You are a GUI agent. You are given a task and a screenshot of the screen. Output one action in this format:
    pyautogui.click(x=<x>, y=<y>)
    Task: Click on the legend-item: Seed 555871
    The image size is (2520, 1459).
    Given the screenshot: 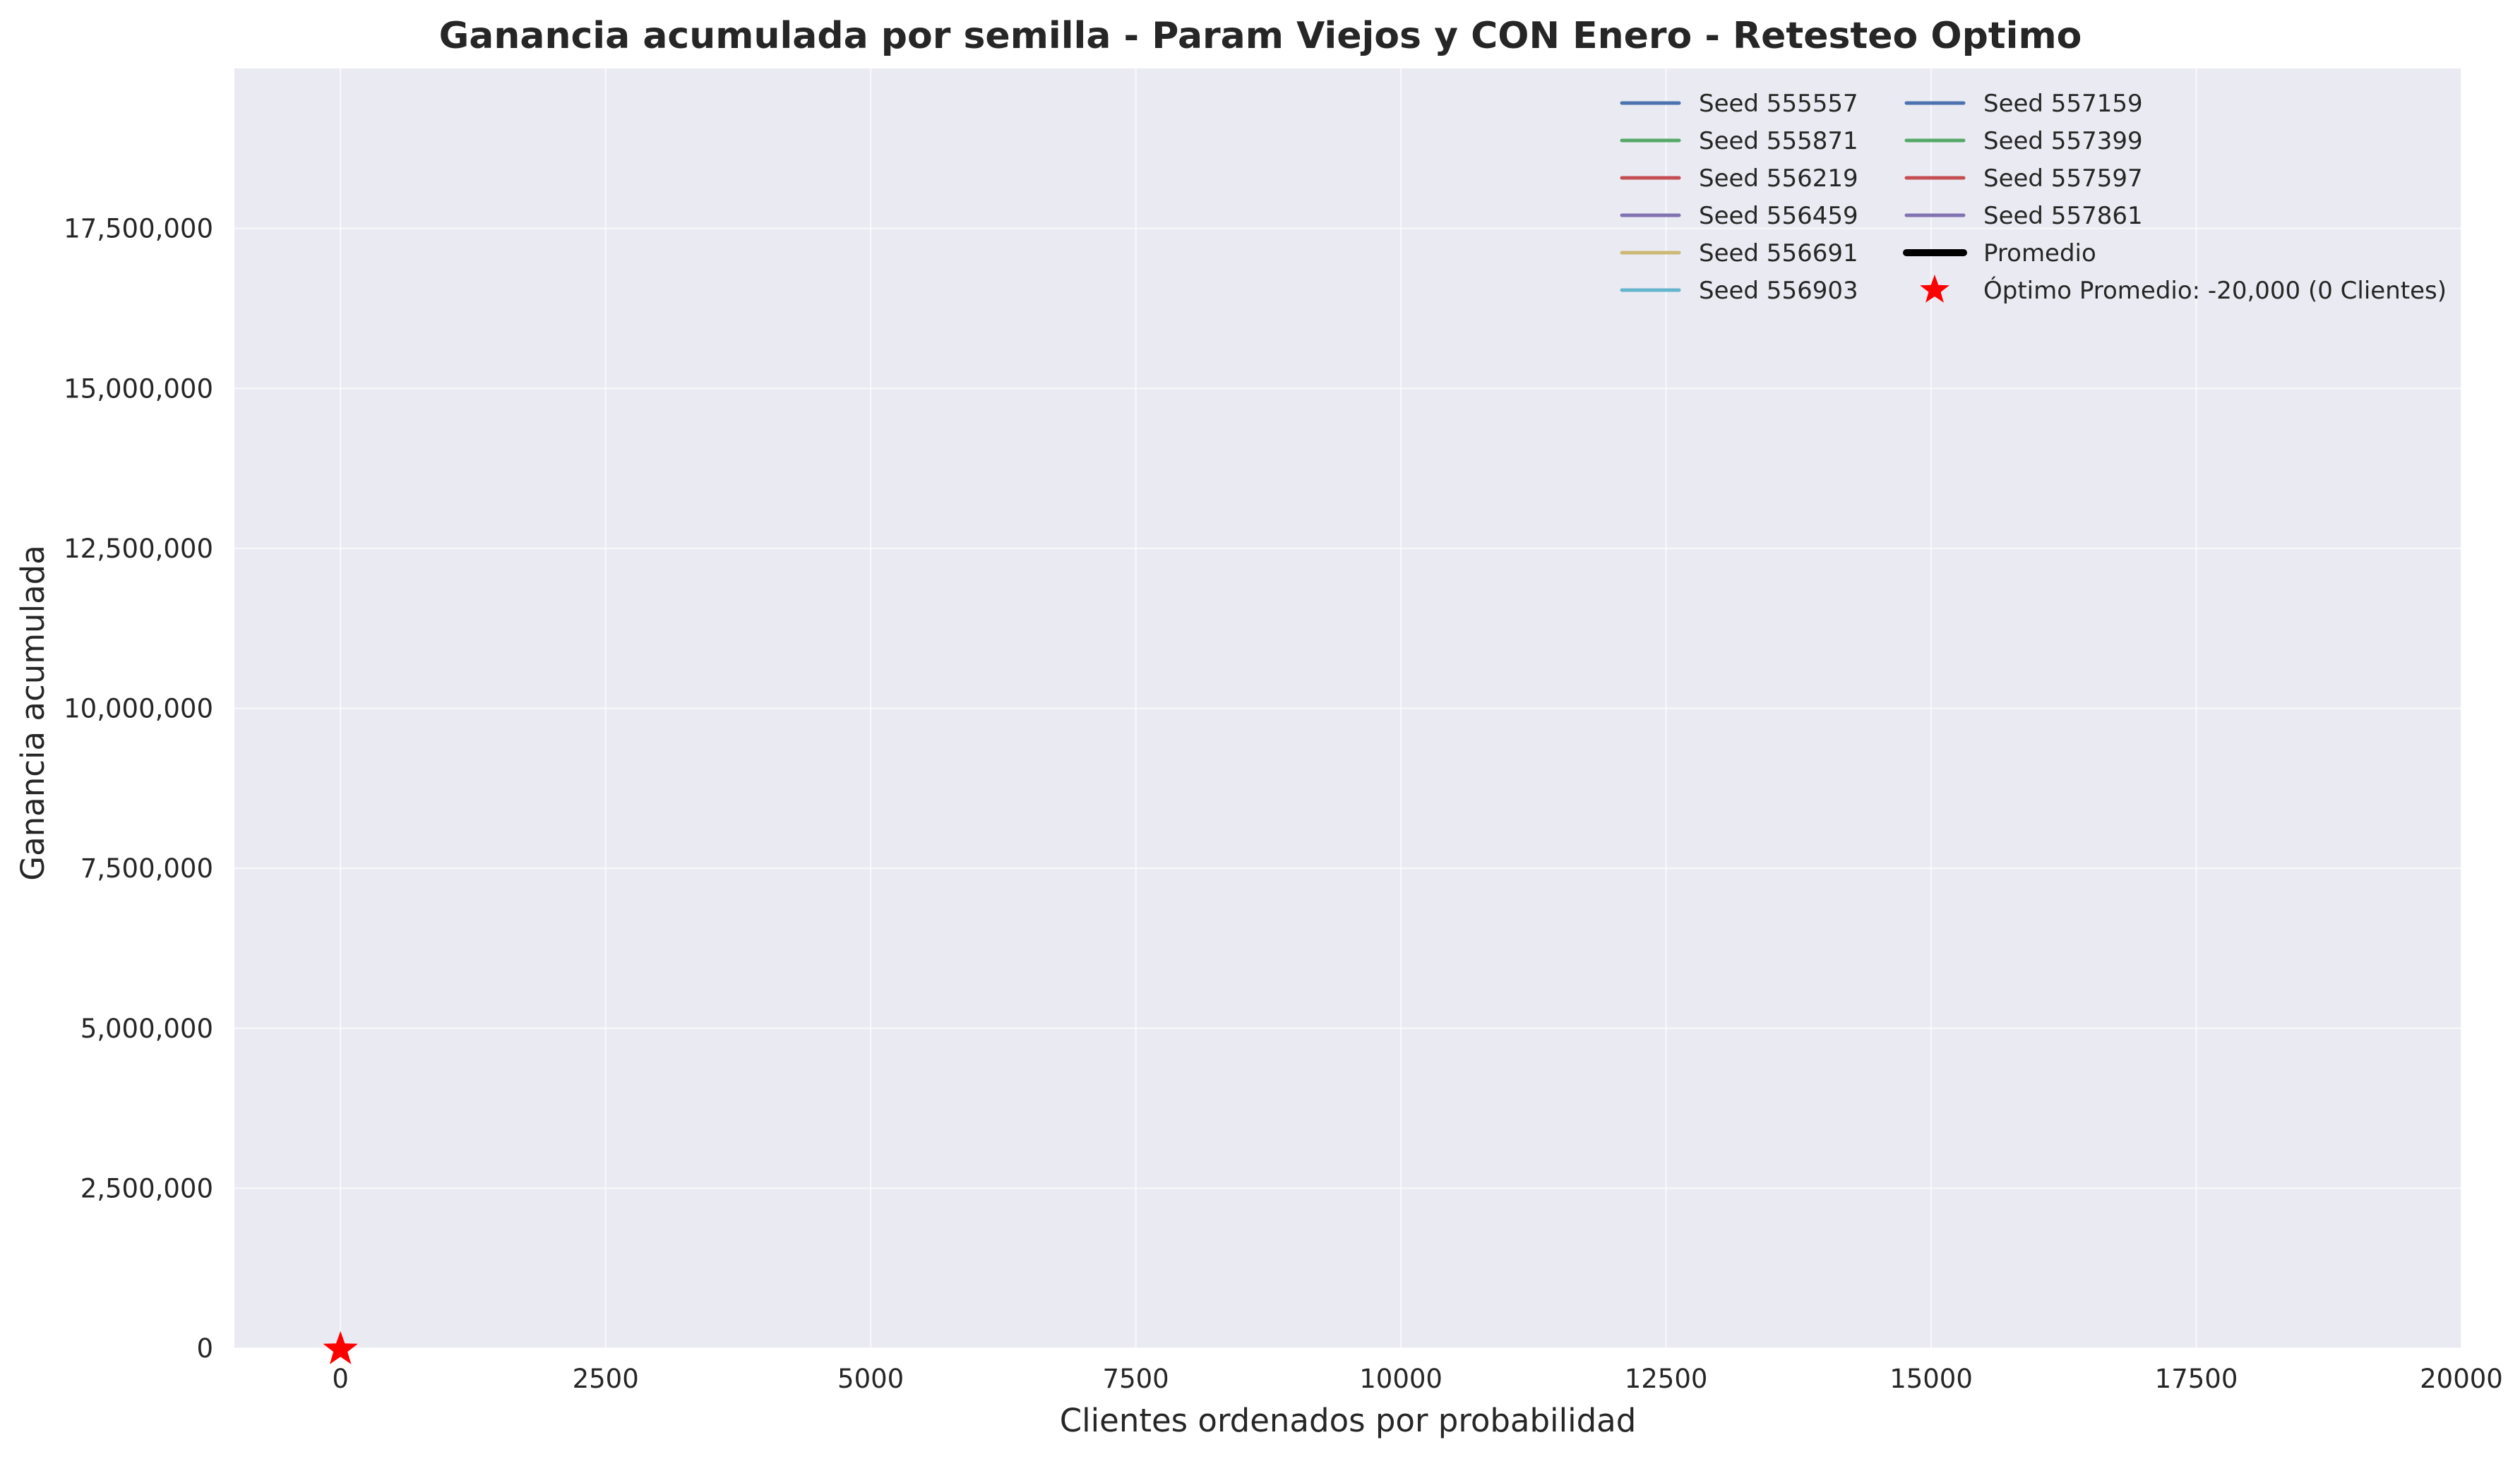 What is the action you would take?
    pyautogui.click(x=1739, y=141)
    